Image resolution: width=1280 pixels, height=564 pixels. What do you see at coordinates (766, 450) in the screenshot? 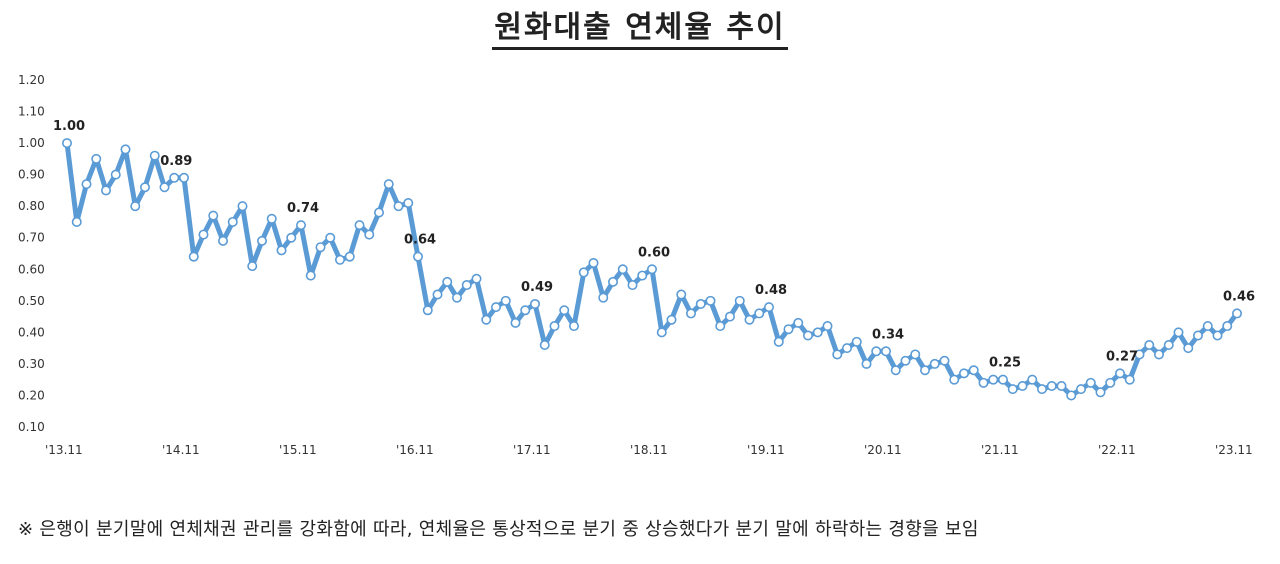
I see `x-tick-label: '19.11` at bounding box center [766, 450].